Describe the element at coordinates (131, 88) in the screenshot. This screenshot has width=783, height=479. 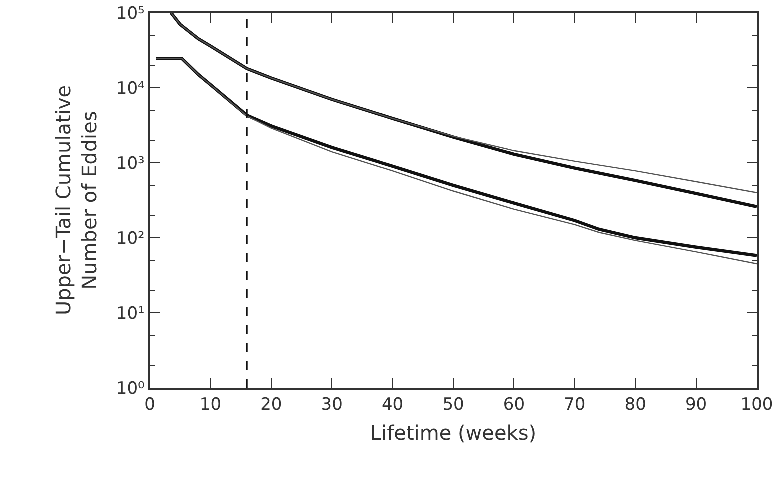
I see `y-tick-label: 10⁴` at that location.